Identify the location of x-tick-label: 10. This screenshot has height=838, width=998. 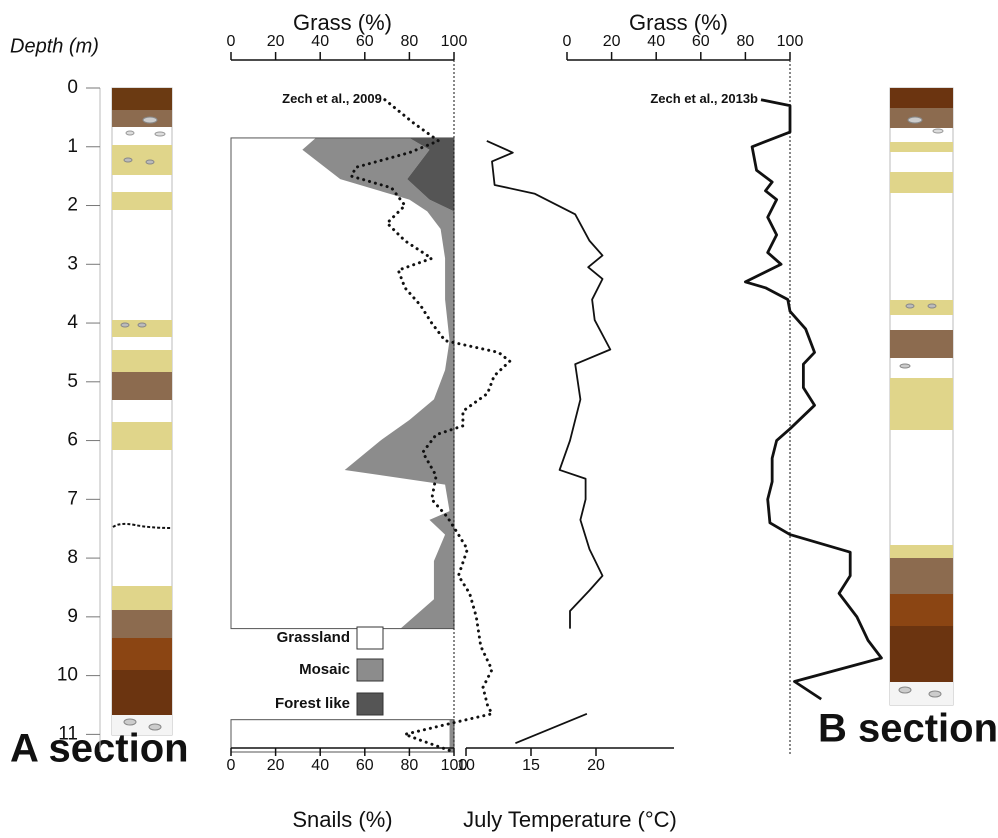
(466, 765).